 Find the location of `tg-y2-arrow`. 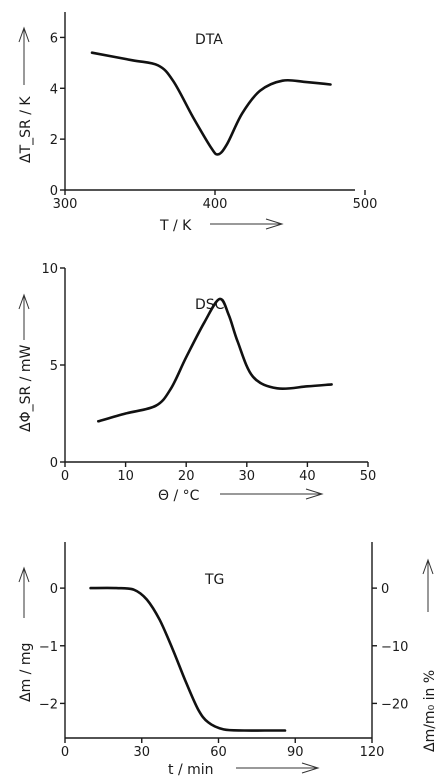

tg-y2-arrow is located at coordinates (428, 585).